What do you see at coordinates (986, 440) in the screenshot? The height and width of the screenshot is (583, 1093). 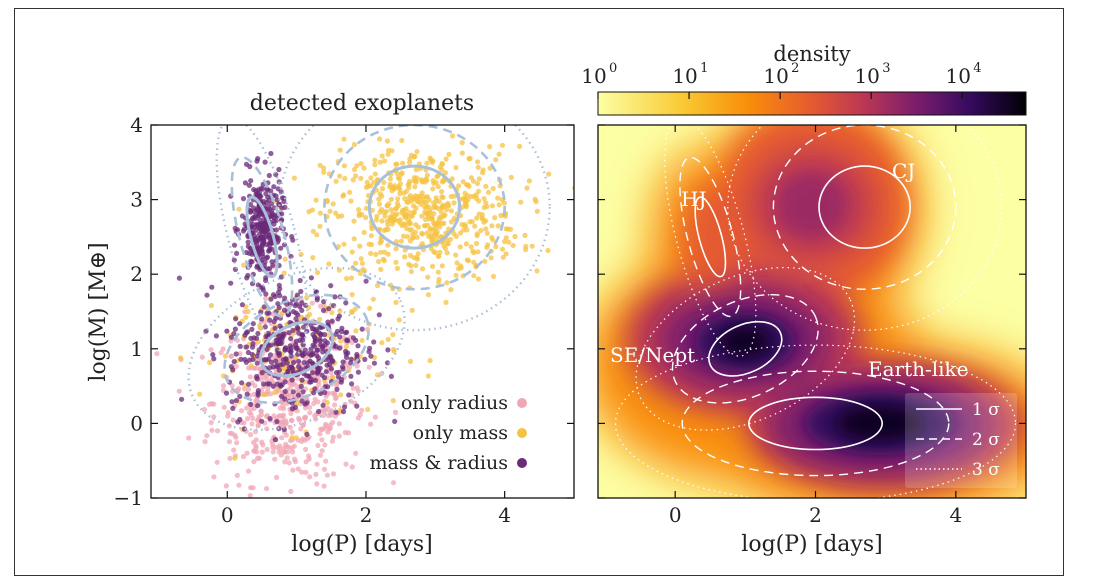 I see `legend-2-sigma: 2 σ` at bounding box center [986, 440].